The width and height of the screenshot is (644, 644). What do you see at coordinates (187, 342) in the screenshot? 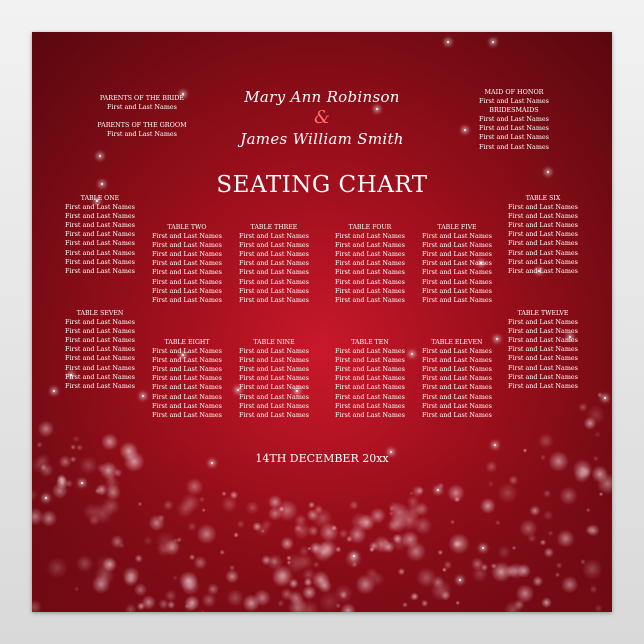
I see `table-name: TABLE EIGHT` at bounding box center [187, 342].